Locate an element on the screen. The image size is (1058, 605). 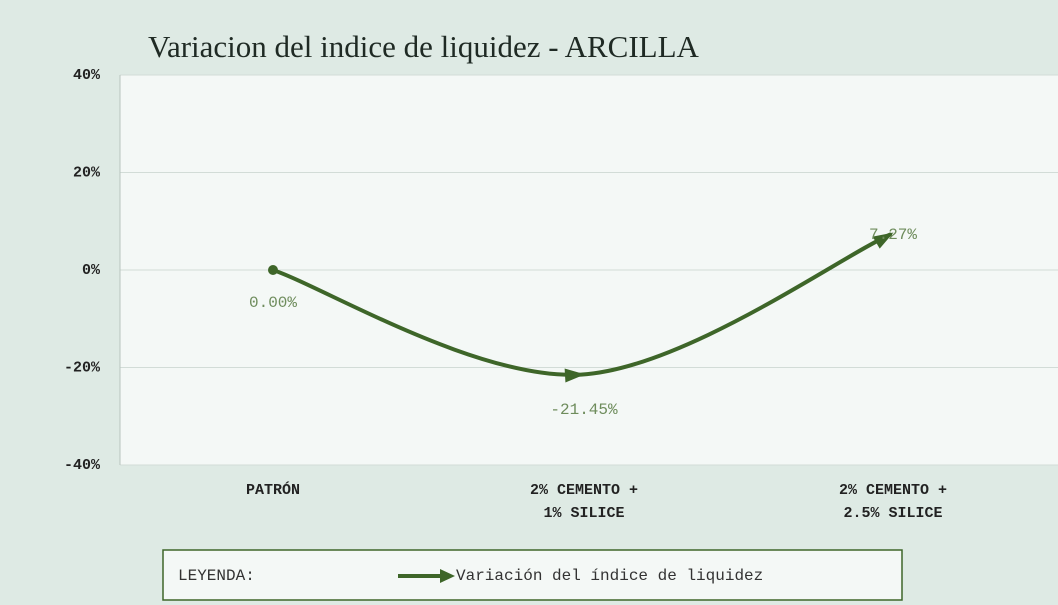
legend-arrowhead is located at coordinates (447, 576).